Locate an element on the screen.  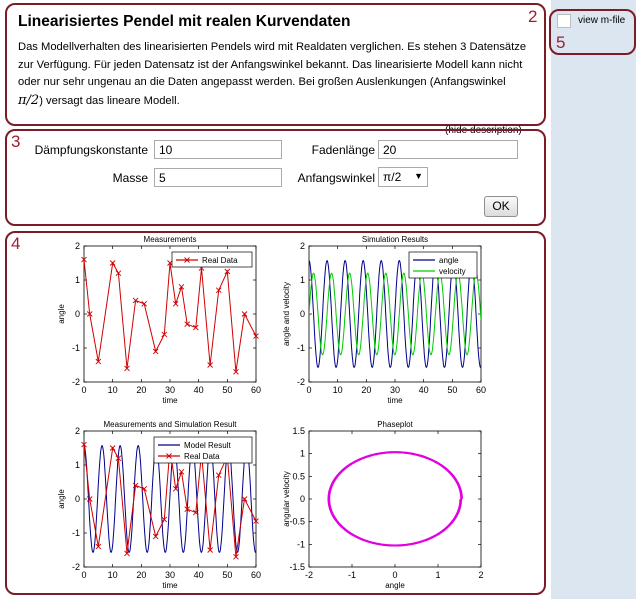
dropdown-arrow-icon: ▼ is located at coordinates (418, 176).